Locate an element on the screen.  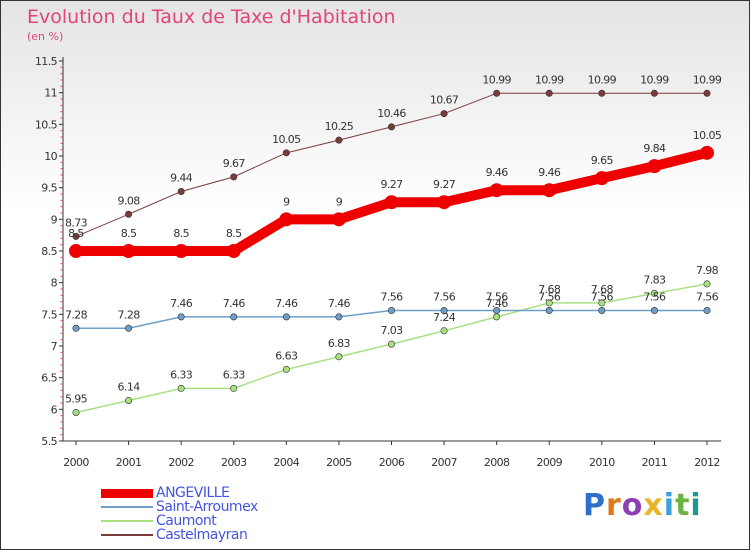
y-tick-label: 8.5 is located at coordinates (49, 251).